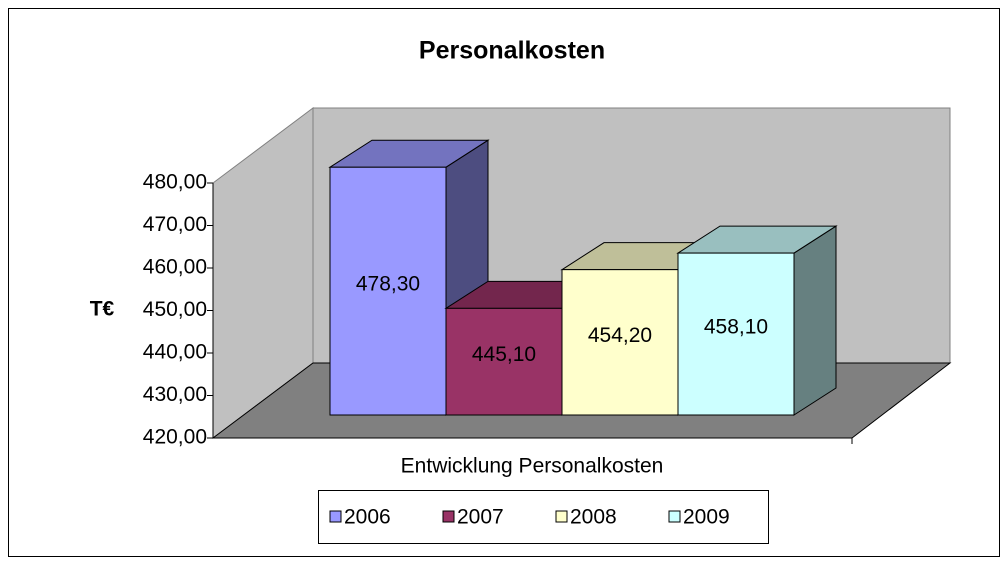 The width and height of the screenshot is (1008, 570). I want to click on legend-box, so click(543, 517).